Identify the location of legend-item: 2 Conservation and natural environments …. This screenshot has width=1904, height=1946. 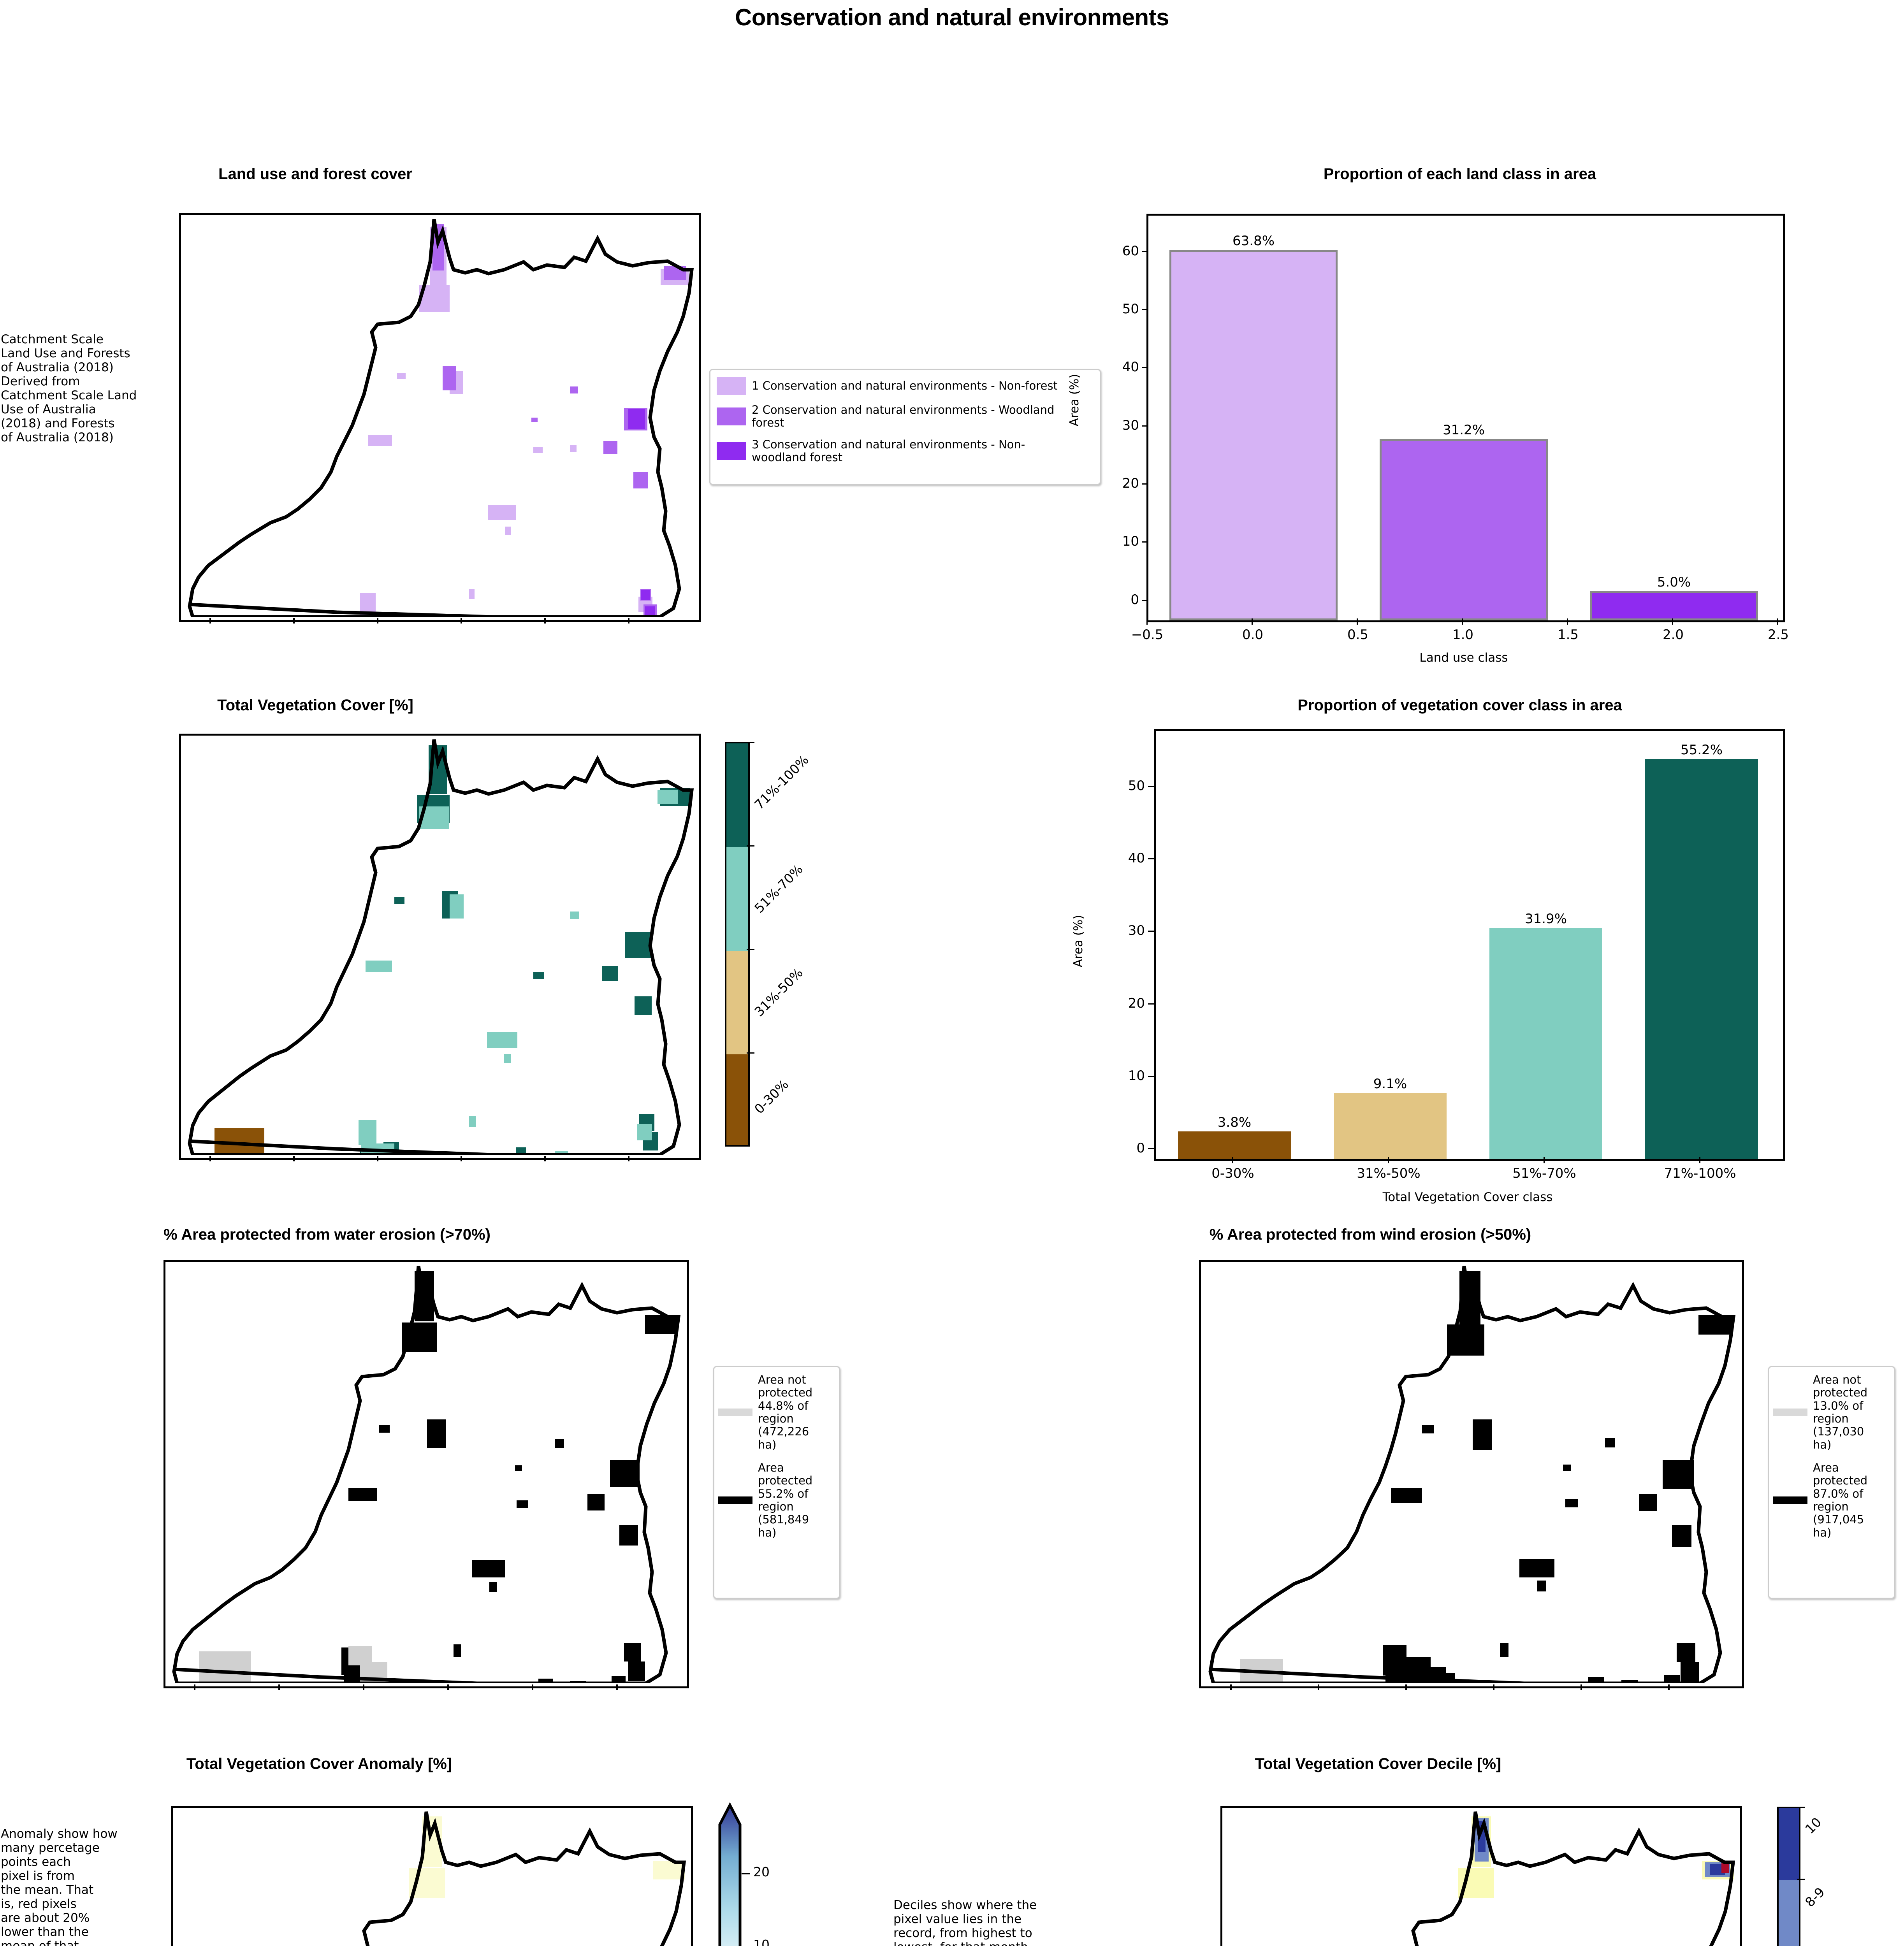
(905, 416).